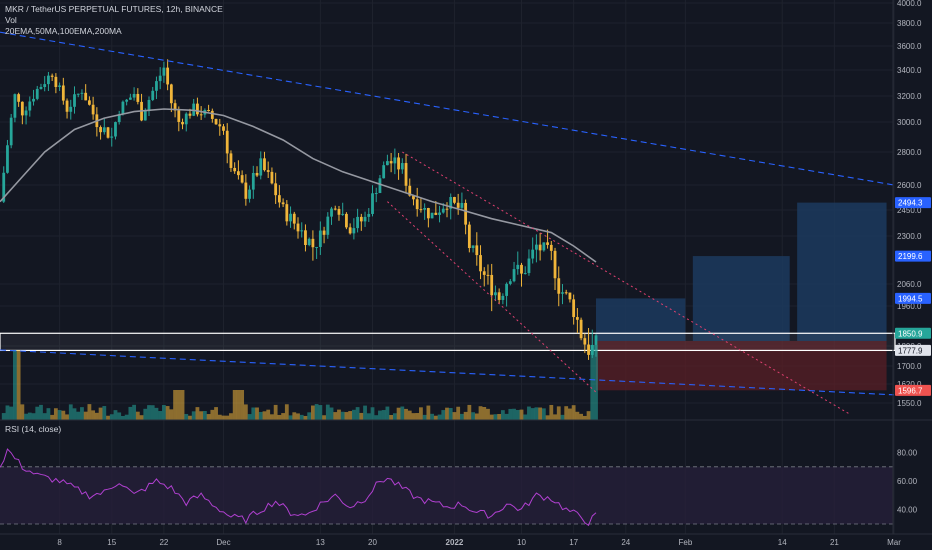  Describe the element at coordinates (446, 487) in the screenshot. I see `rsi-pane` at that location.